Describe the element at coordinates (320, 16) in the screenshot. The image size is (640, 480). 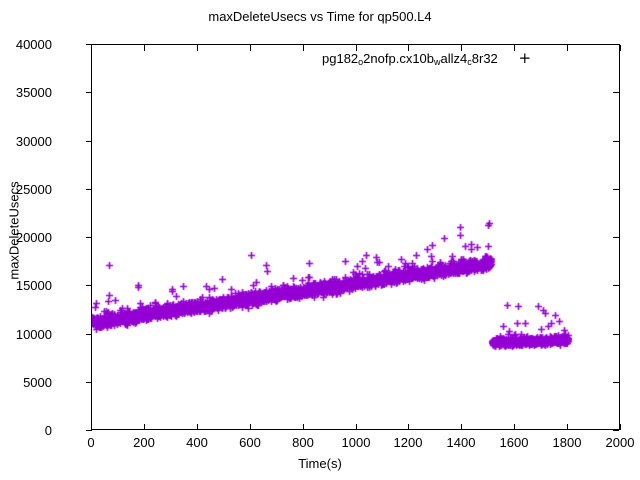
I see `chart-title: maxDeleteUsecs vs Time for qp500.L4` at that location.